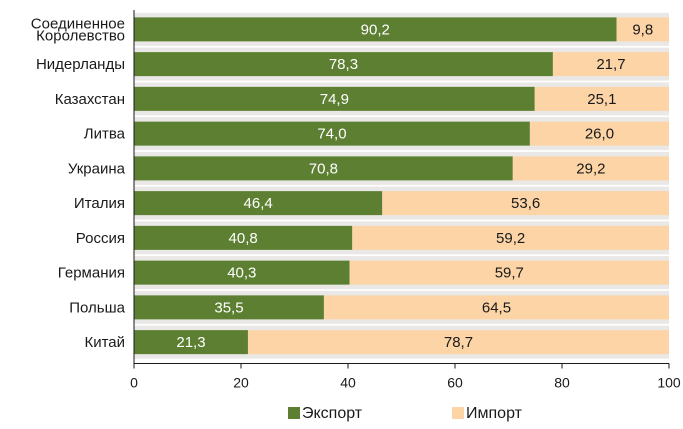 The height and width of the screenshot is (429, 683). I want to click on bar-label-import: 9,8, so click(642, 29).